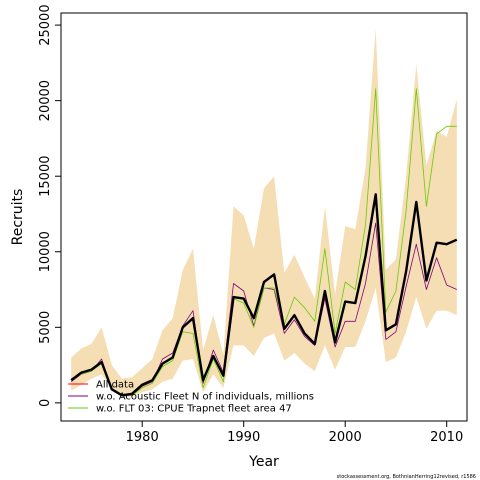  I want to click on y-tick-label: 10000, so click(45, 251).